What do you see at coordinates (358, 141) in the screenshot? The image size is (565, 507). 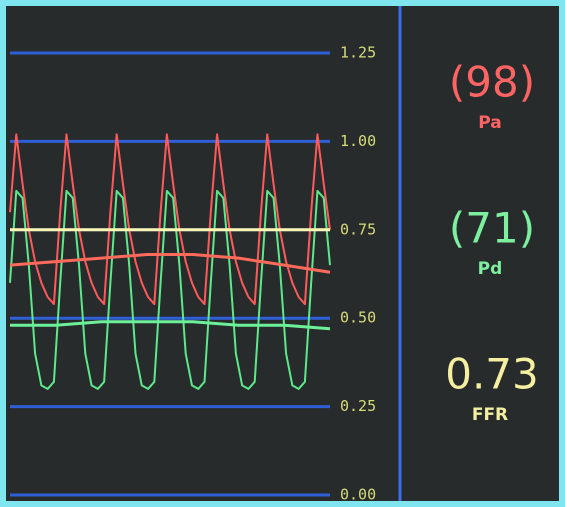 I see `y-tick-label: 1.00` at bounding box center [358, 141].